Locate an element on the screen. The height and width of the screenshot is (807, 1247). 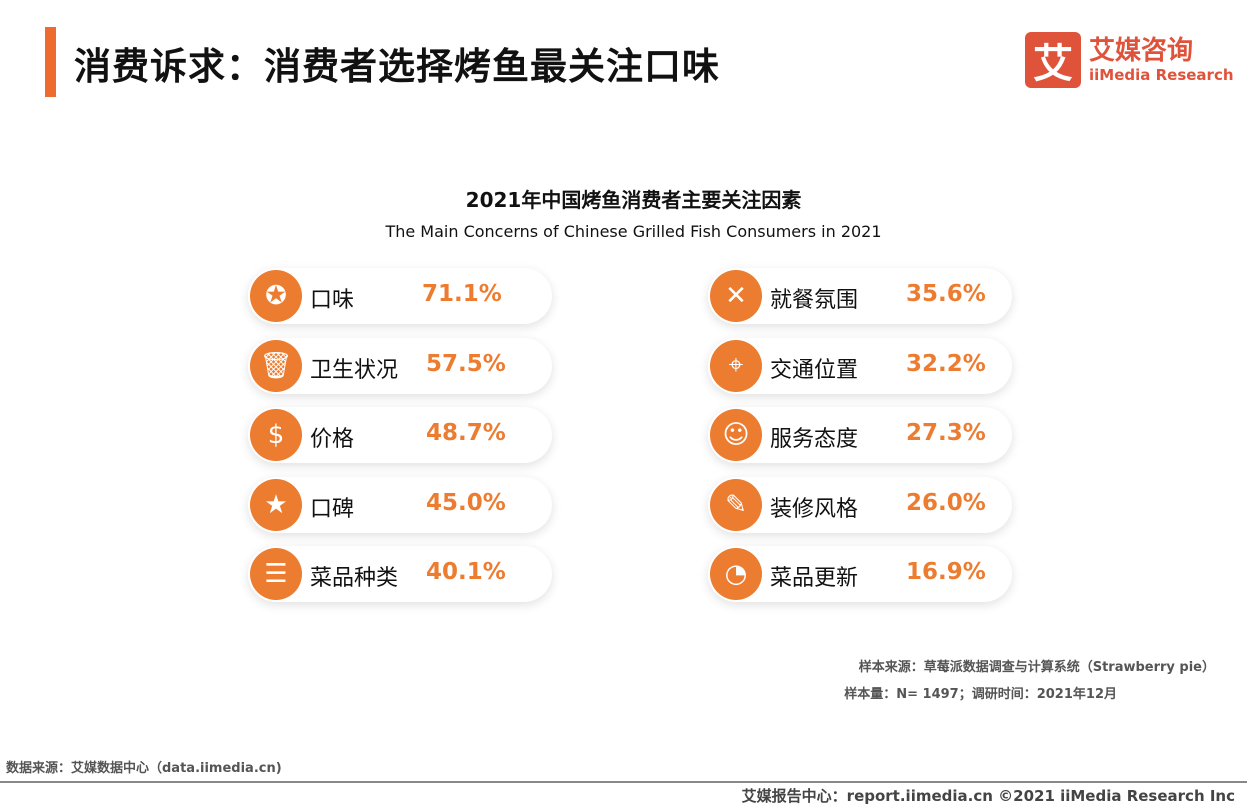
concern-value: 57.5% is located at coordinates (466, 363).